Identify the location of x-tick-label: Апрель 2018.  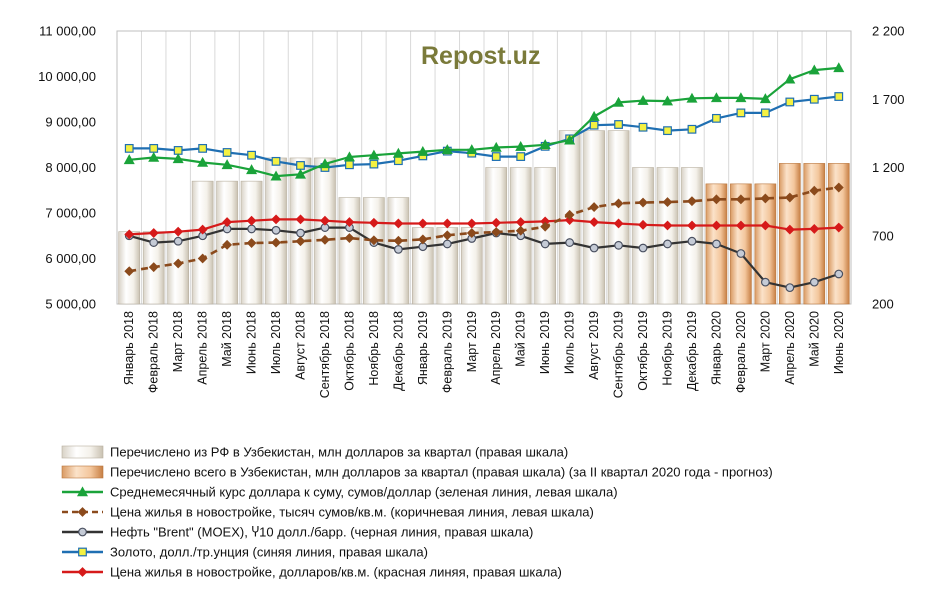
(203, 348).